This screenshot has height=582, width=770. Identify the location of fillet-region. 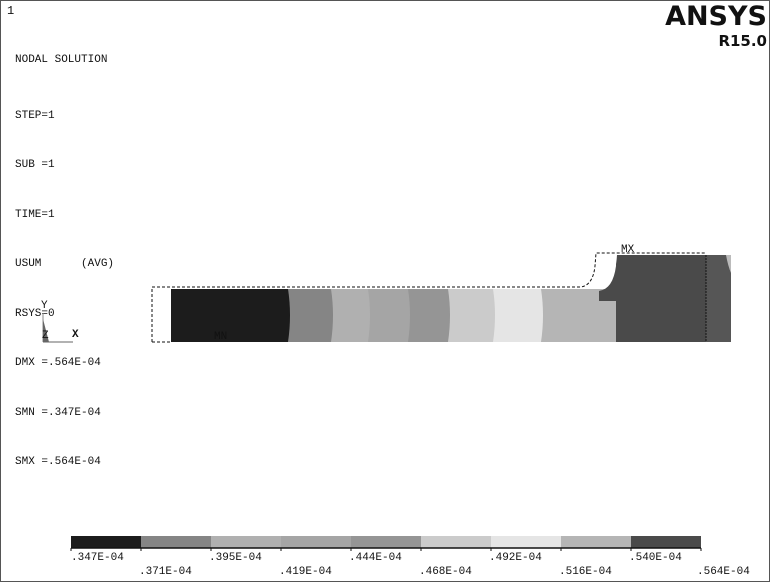
(610, 278).